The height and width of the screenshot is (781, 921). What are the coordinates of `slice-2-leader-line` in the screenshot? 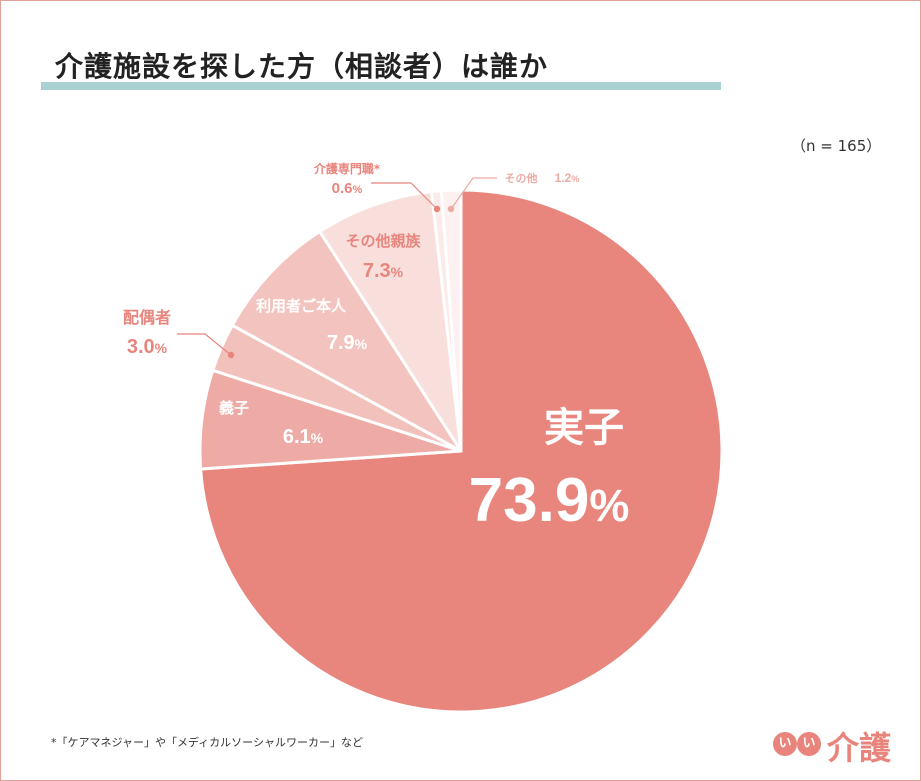 It's located at (204, 344).